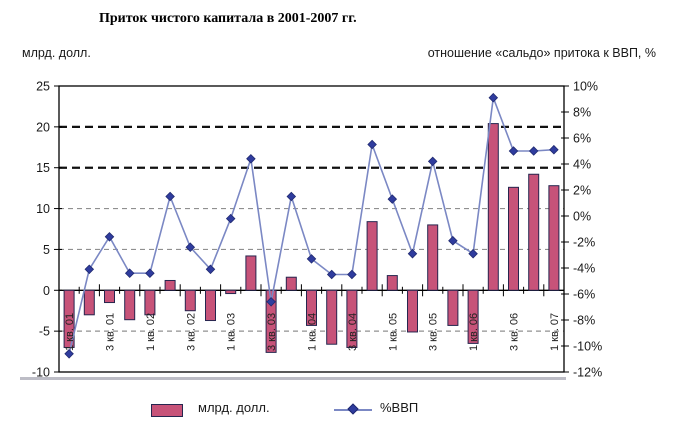  What do you see at coordinates (167, 410) in the screenshot?
I see `legend-bar-swatch` at bounding box center [167, 410].